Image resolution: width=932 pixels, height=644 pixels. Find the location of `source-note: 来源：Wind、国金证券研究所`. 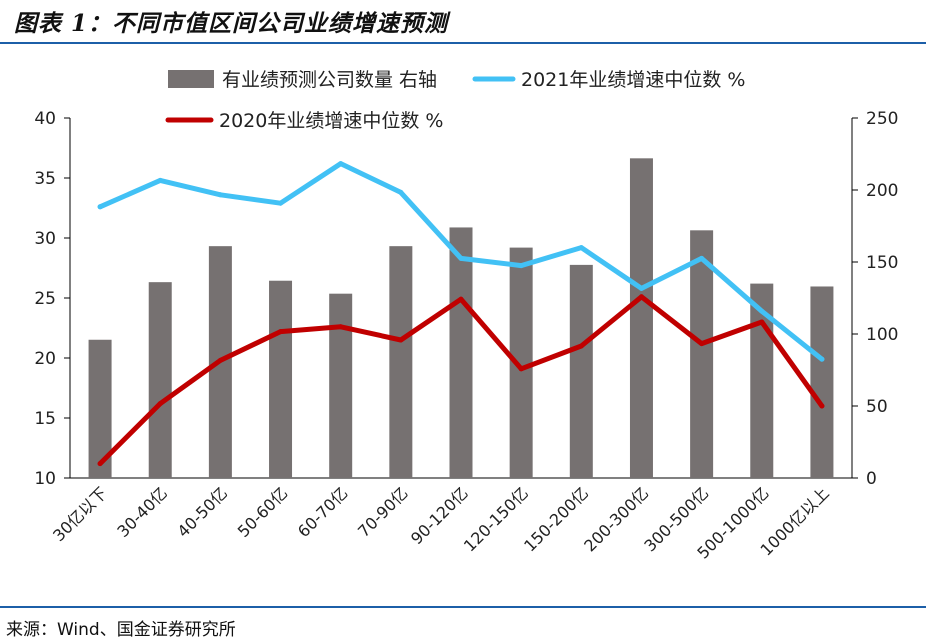

source-note: 来源：Wind、国金证券研究所 is located at coordinates (121, 630).